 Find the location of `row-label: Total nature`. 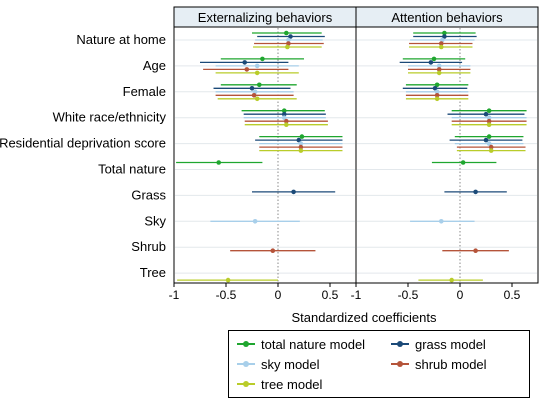

row-label: Total nature is located at coordinates (132, 169).